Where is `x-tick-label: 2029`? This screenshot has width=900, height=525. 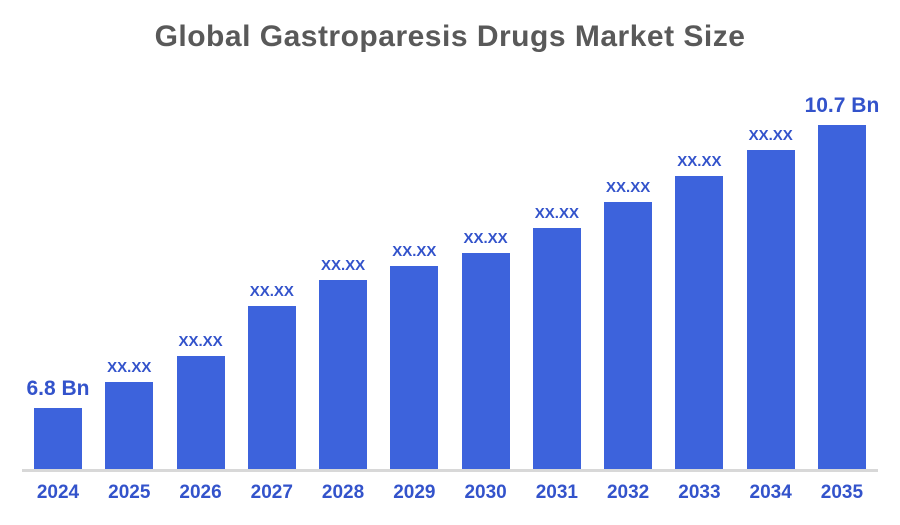
x-tick-label: 2029 is located at coordinates (414, 492).